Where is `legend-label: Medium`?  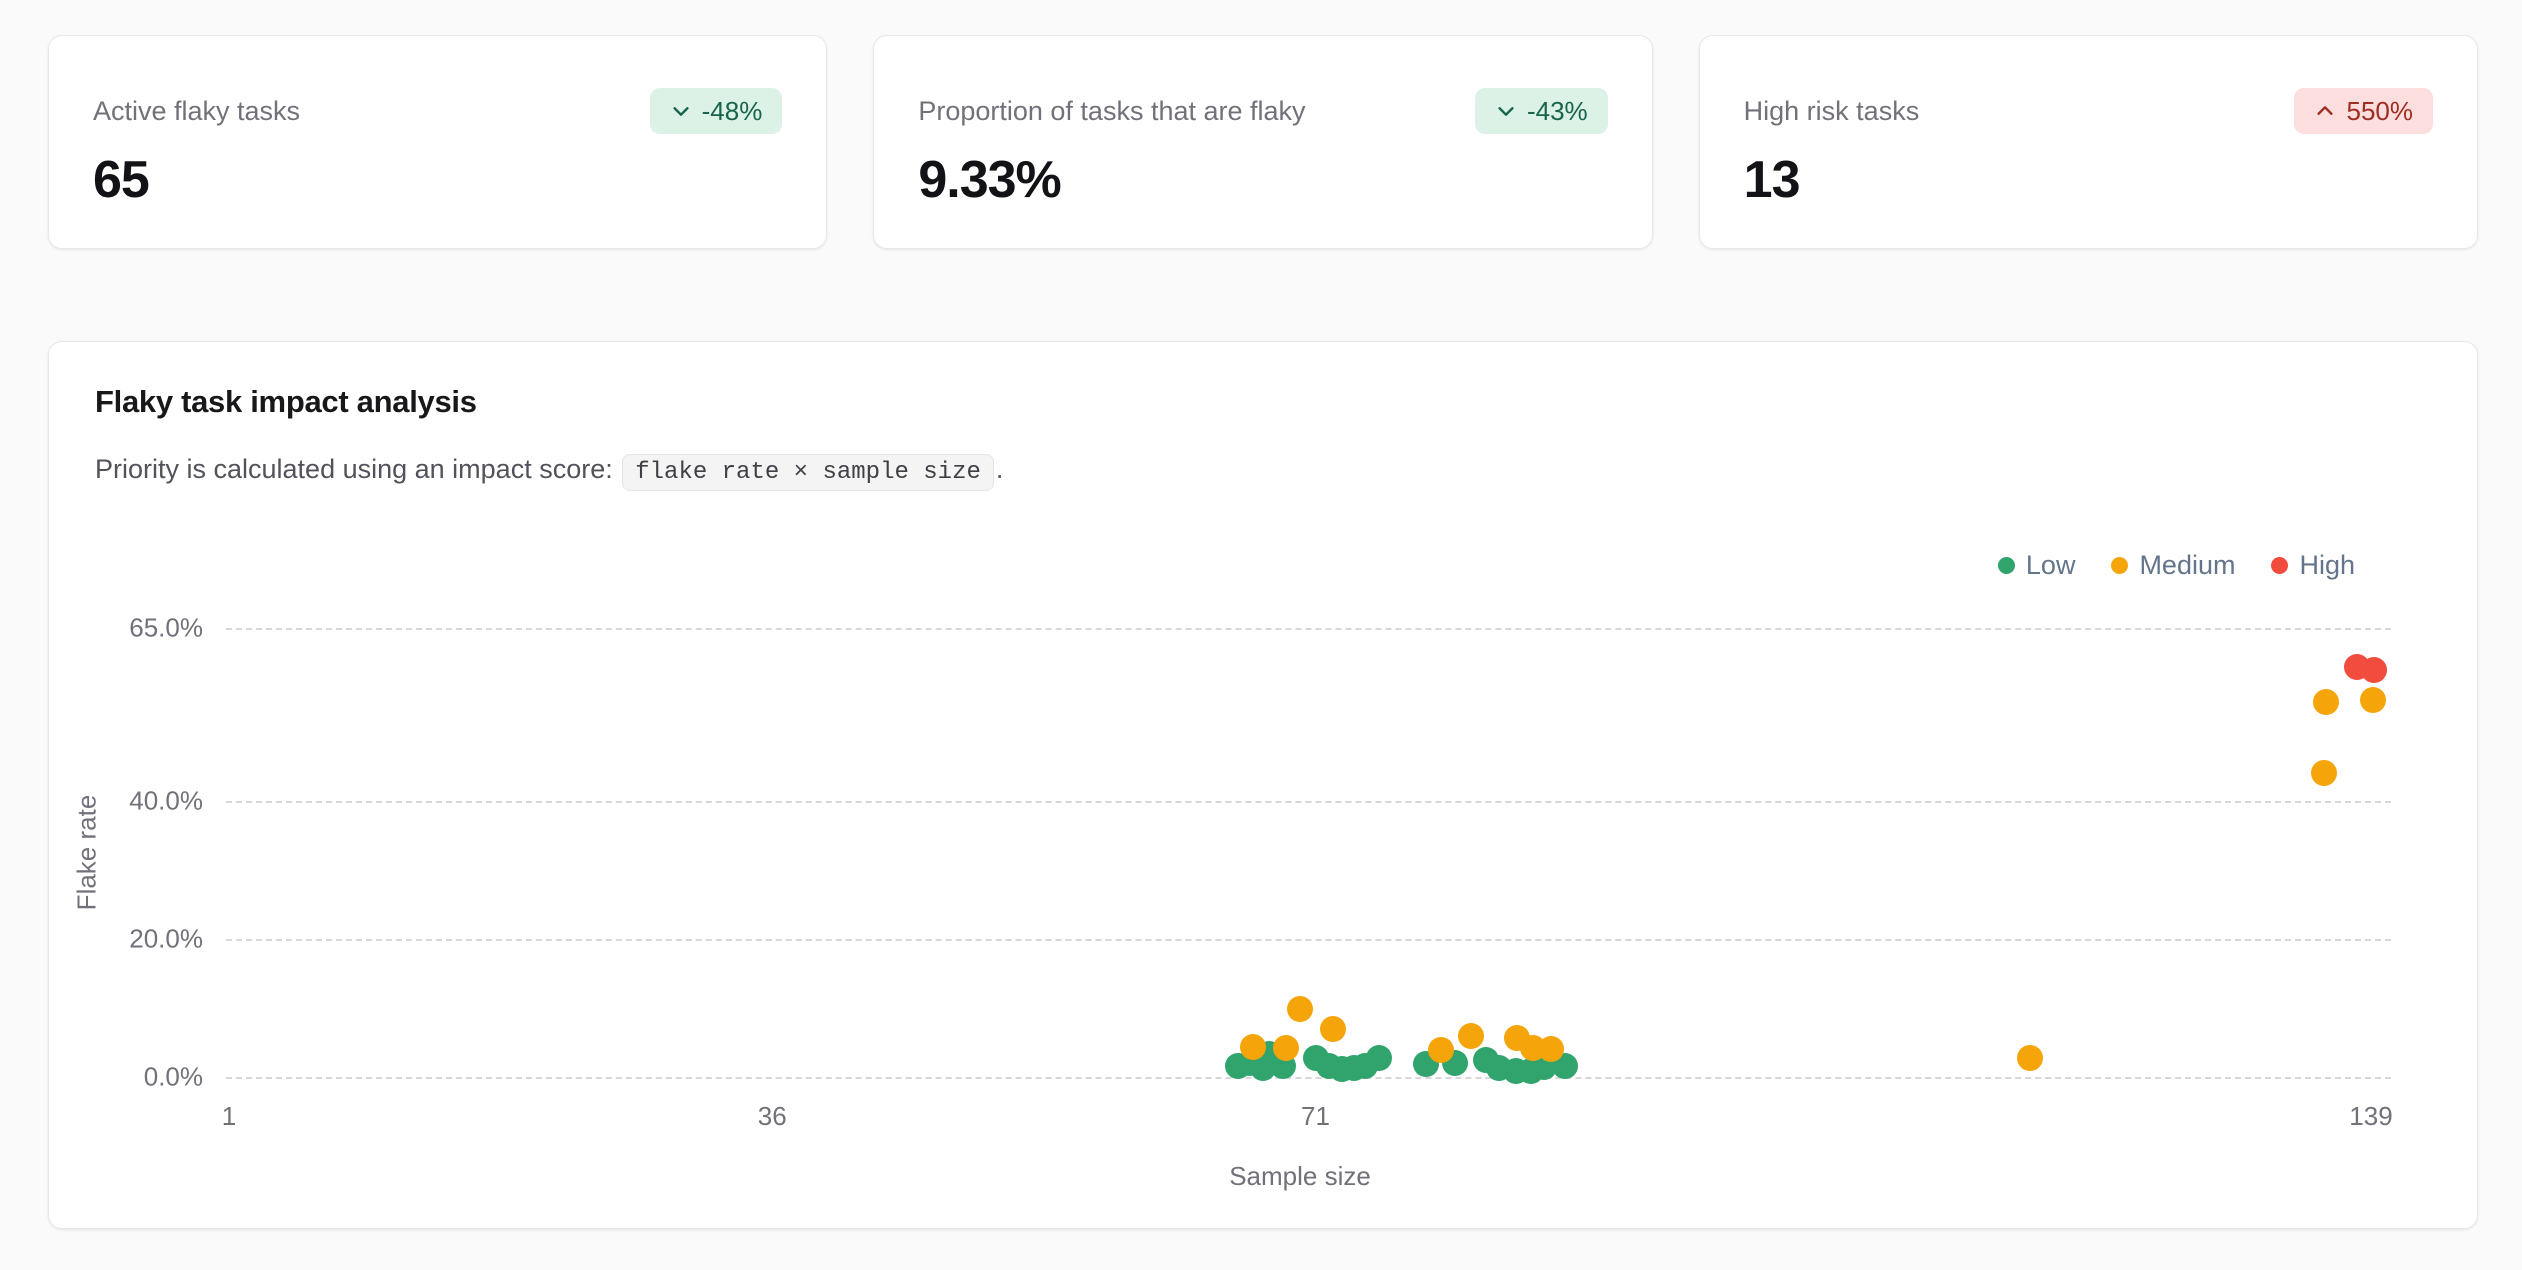
legend-label: Medium is located at coordinates (2187, 565).